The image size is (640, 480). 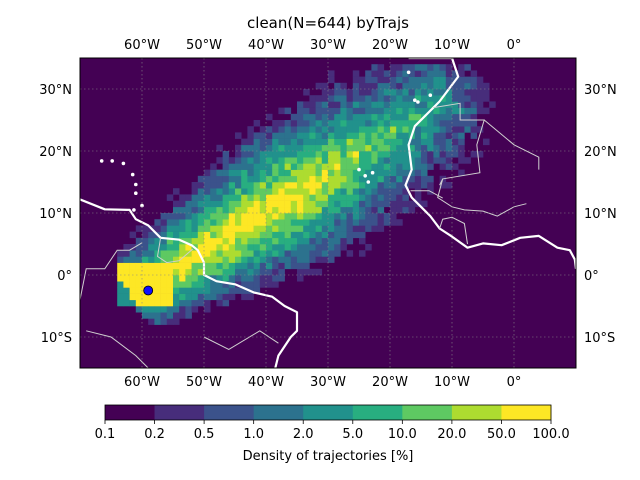 I want to click on colorbar-swatch, so click(x=278, y=412).